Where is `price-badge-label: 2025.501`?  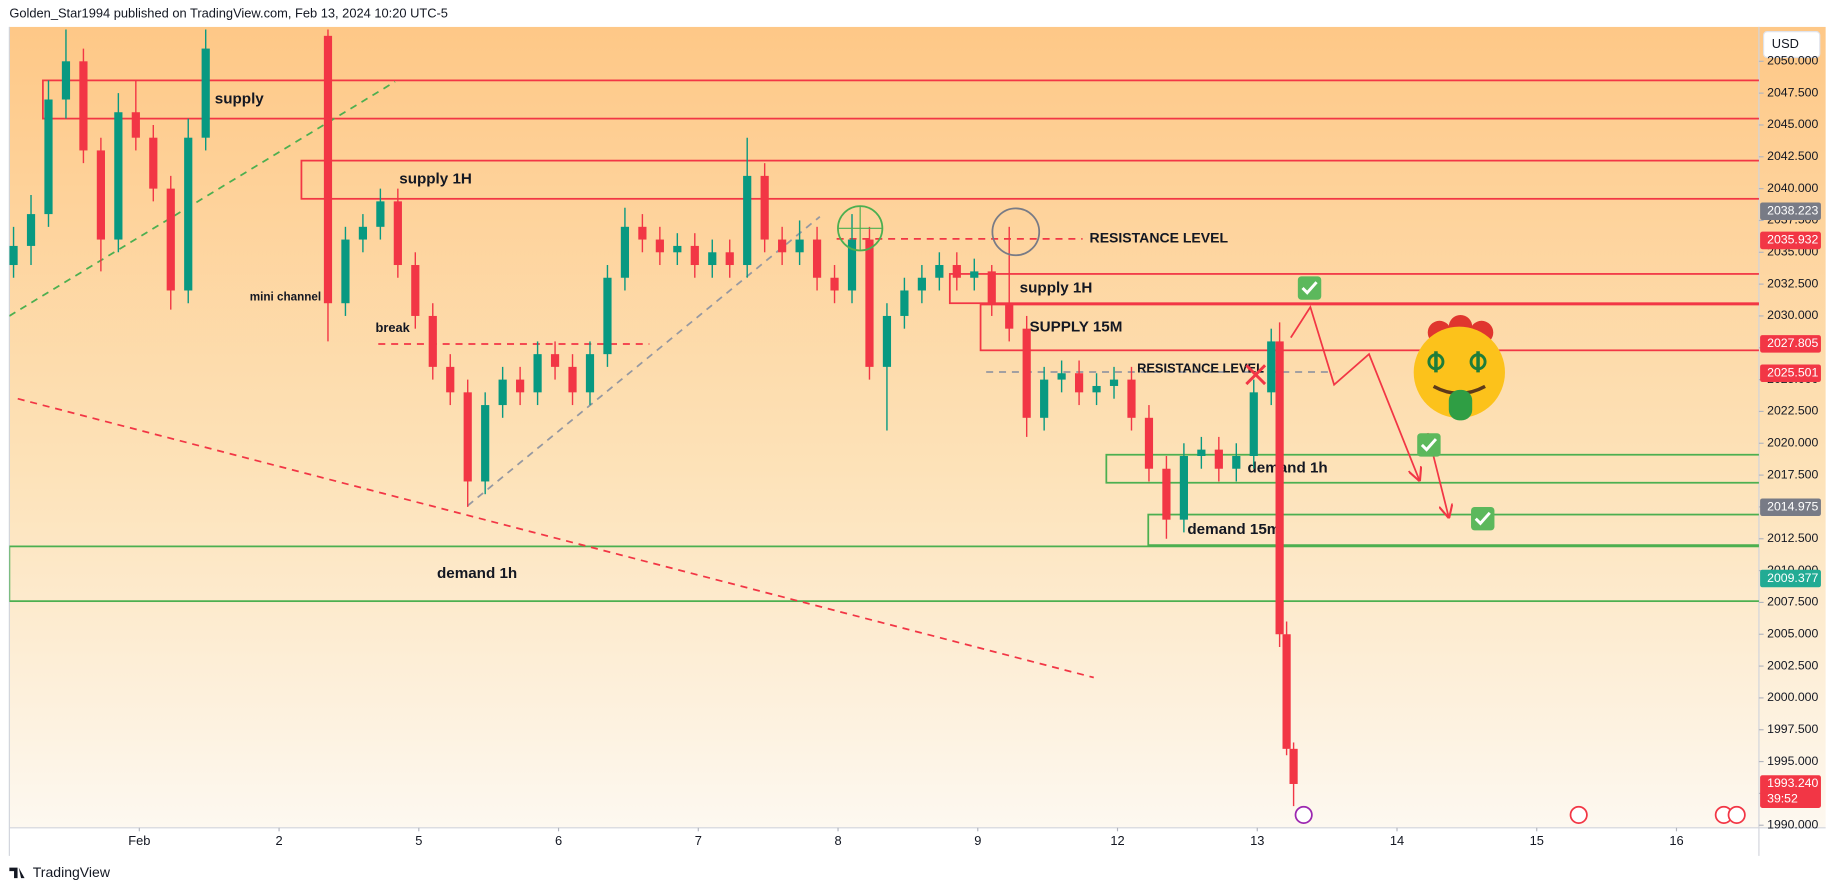
price-badge-label: 2025.501 is located at coordinates (1792, 372).